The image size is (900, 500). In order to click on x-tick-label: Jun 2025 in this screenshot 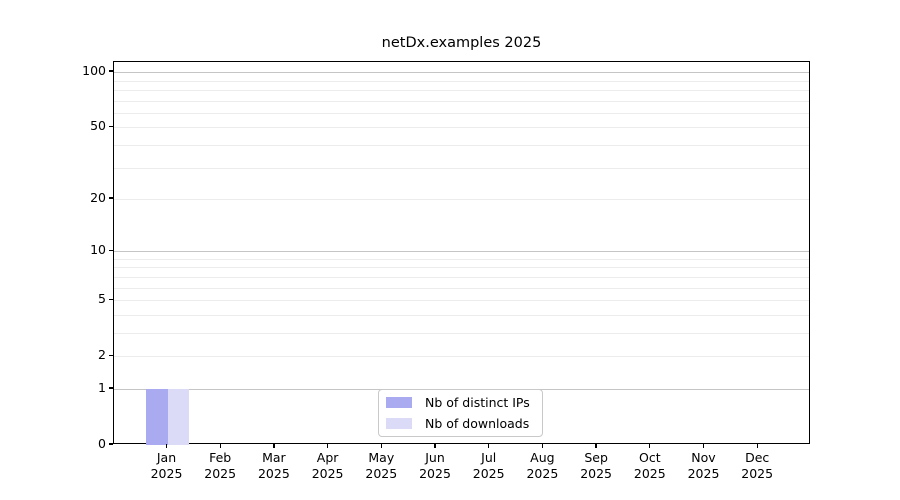, I will do `click(435, 465)`.